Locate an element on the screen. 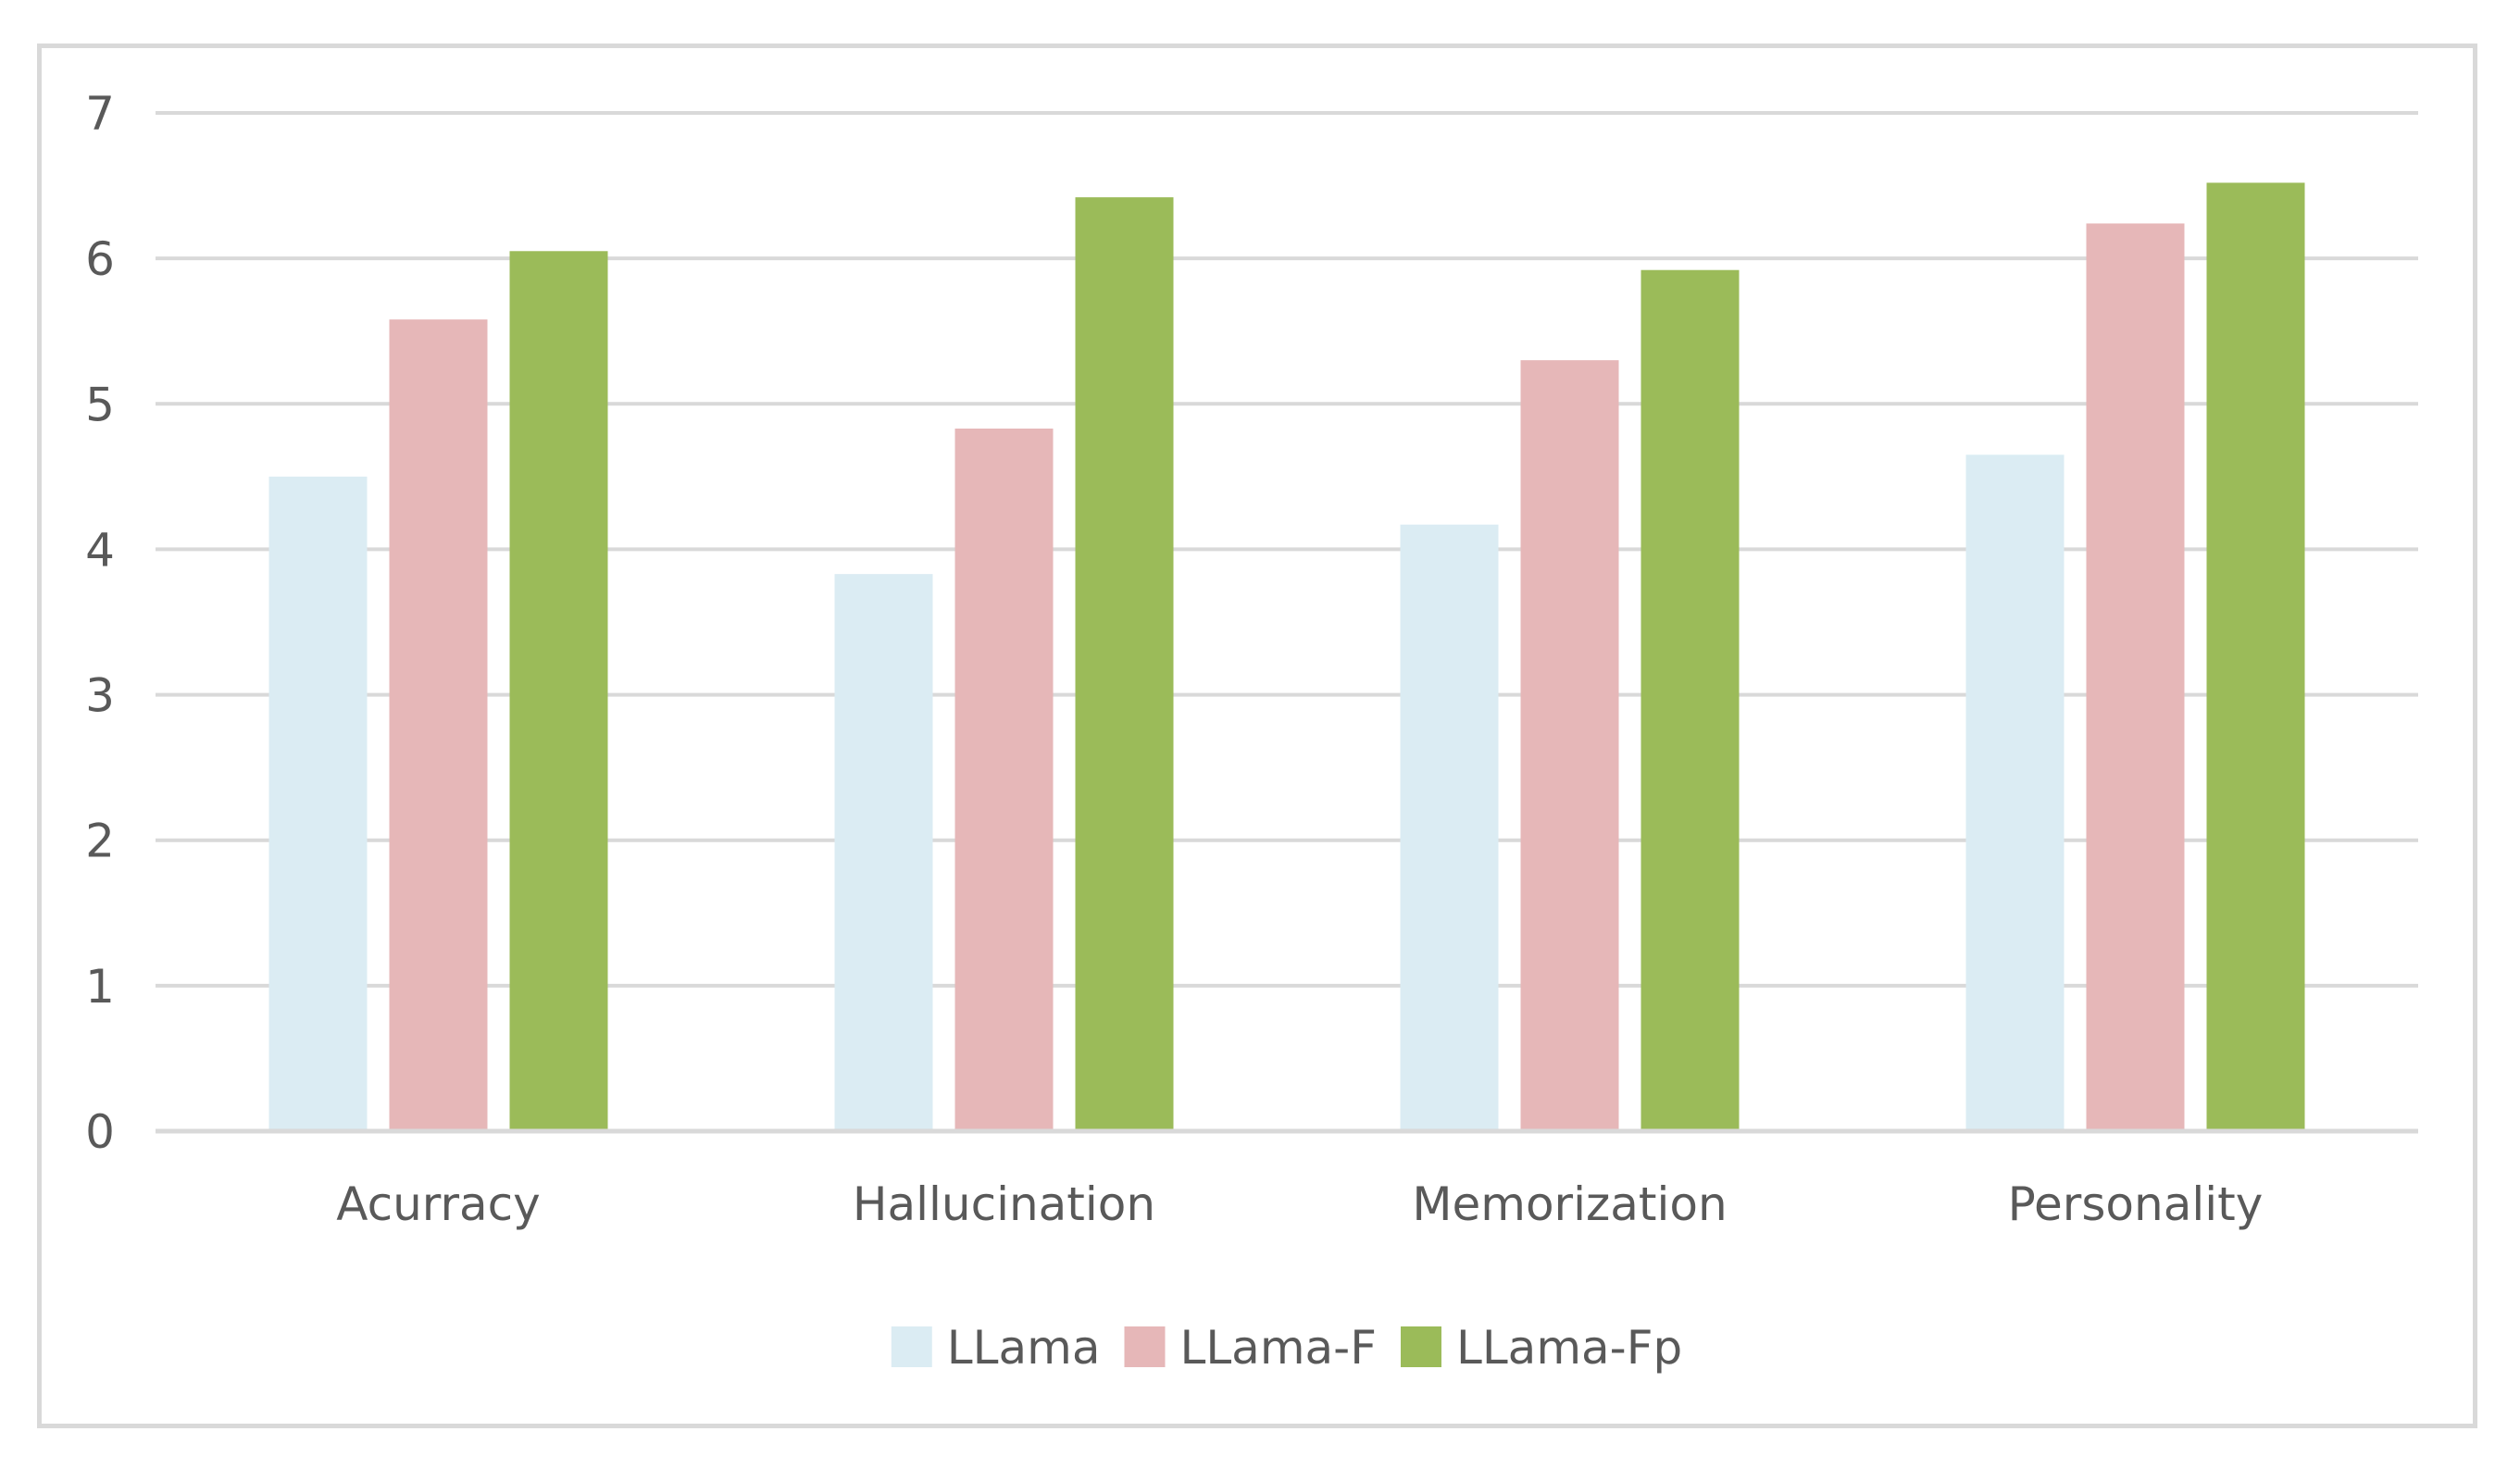 This screenshot has height=1469, width=2520. bar-llama-f-personality is located at coordinates (2135, 677).